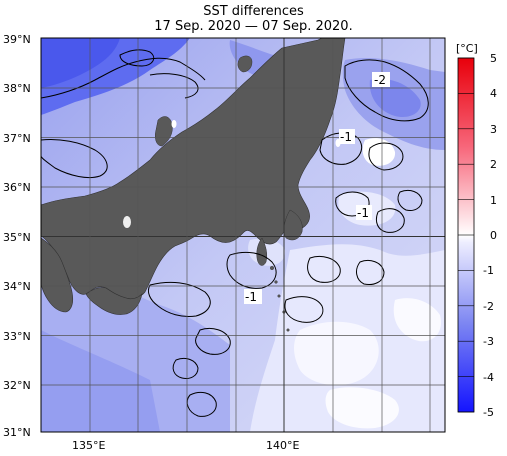  What do you see at coordinates (253, 11) in the screenshot?
I see `map-title: SST differences` at bounding box center [253, 11].